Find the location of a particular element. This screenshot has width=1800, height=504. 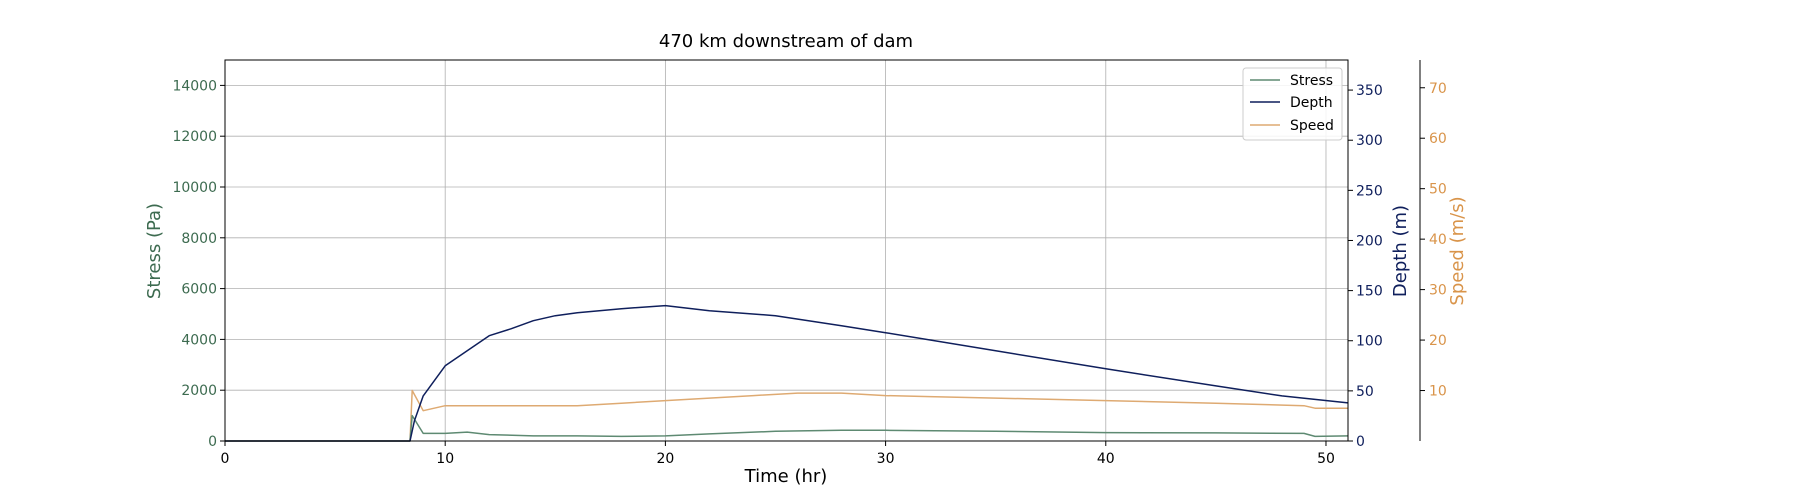

stress-axis-label: Stress (Pa) is located at coordinates (154, 251).